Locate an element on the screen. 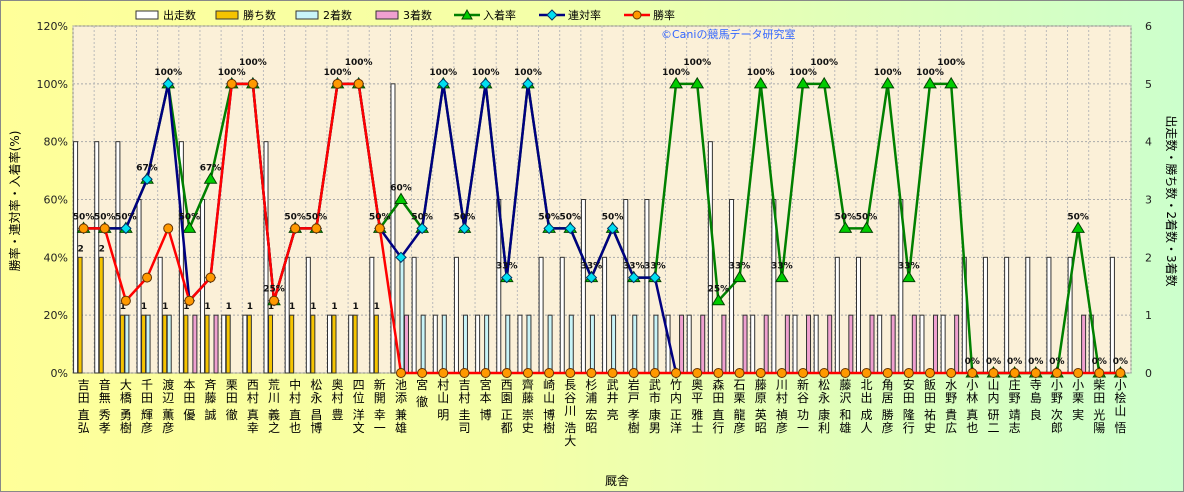  x-tick-label: 斉藤誠 is located at coordinates (211, 399).